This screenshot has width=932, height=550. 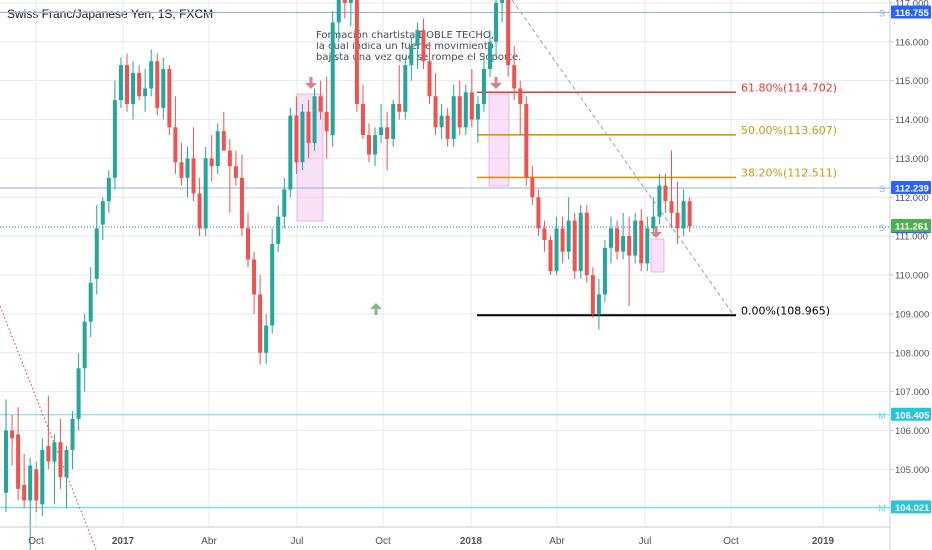 What do you see at coordinates (789, 87) in the screenshot?
I see `fib-level-label: 61.80%(114.702)` at bounding box center [789, 87].